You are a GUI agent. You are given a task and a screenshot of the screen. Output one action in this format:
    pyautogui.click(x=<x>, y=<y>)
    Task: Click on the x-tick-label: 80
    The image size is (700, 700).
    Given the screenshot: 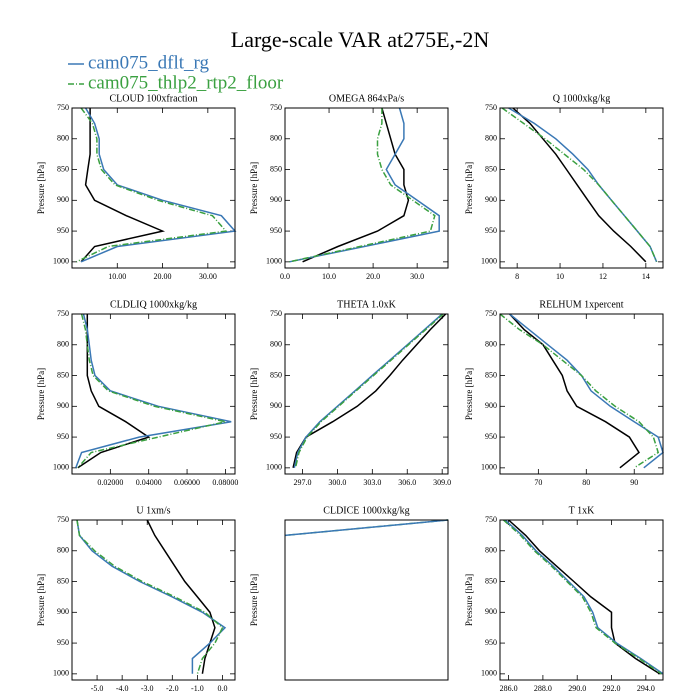 What is the action you would take?
    pyautogui.click(x=586, y=482)
    